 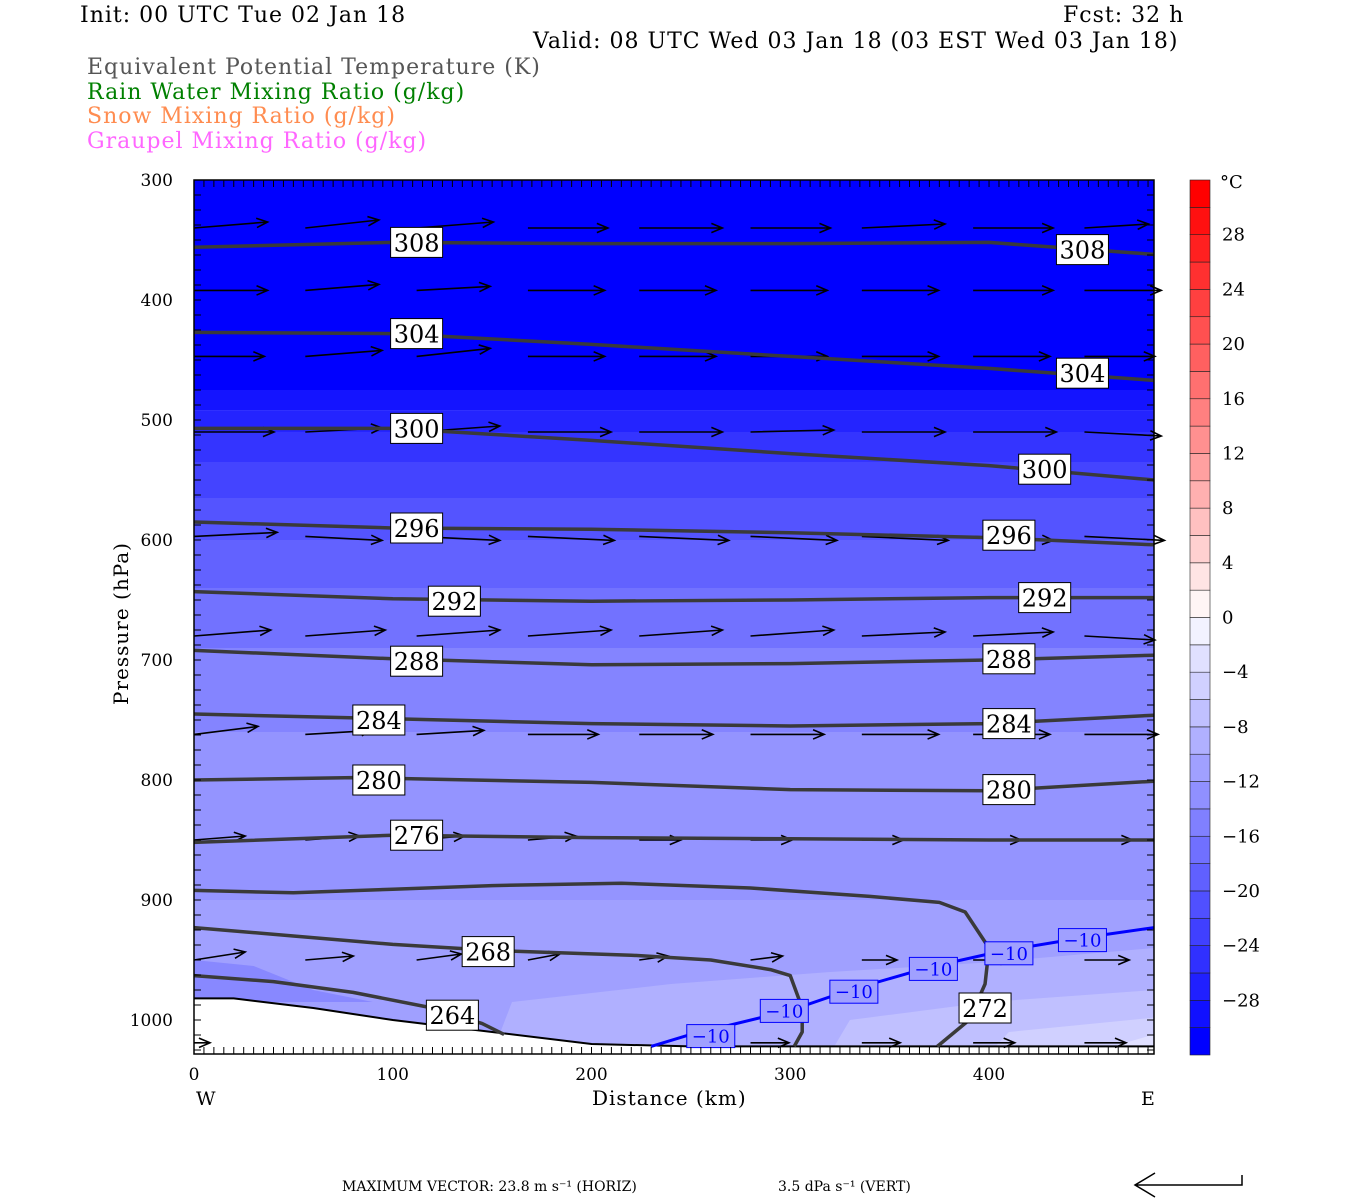 What do you see at coordinates (1227, 508) in the screenshot?
I see `colorbar-label: 8` at bounding box center [1227, 508].